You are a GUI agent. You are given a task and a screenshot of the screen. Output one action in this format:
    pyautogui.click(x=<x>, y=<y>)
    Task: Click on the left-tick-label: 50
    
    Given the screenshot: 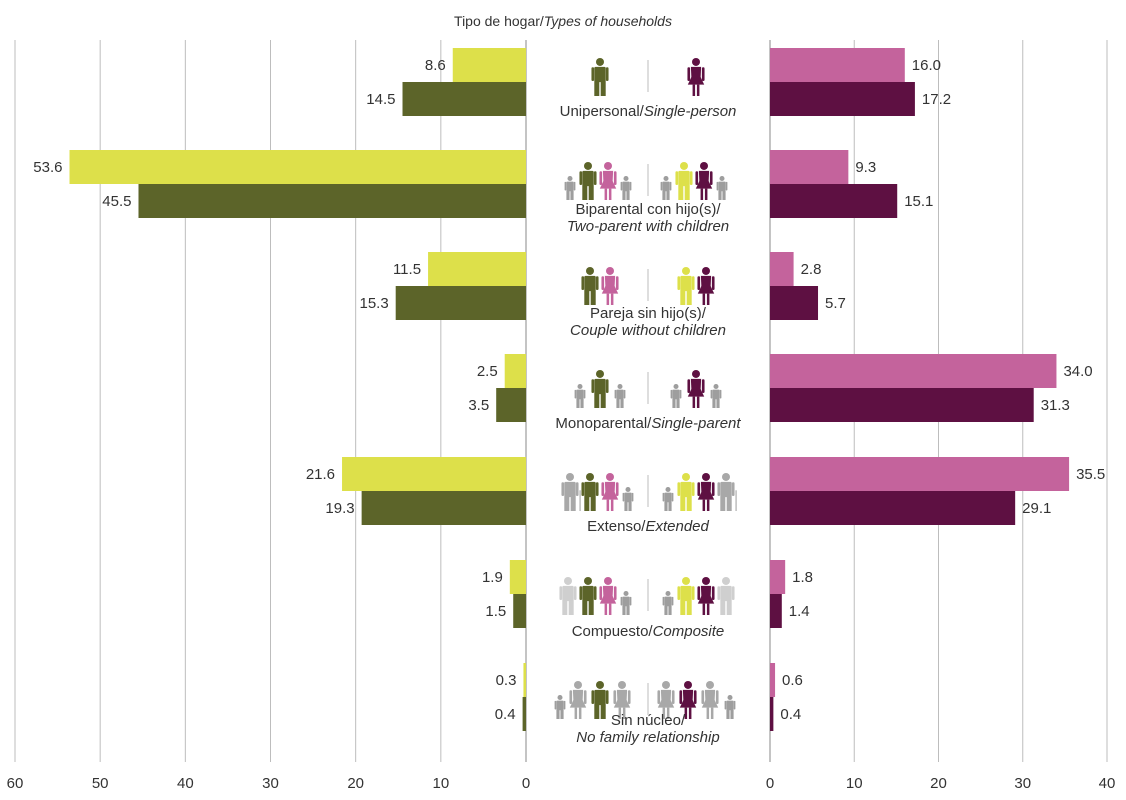 What is the action you would take?
    pyautogui.click(x=100, y=783)
    